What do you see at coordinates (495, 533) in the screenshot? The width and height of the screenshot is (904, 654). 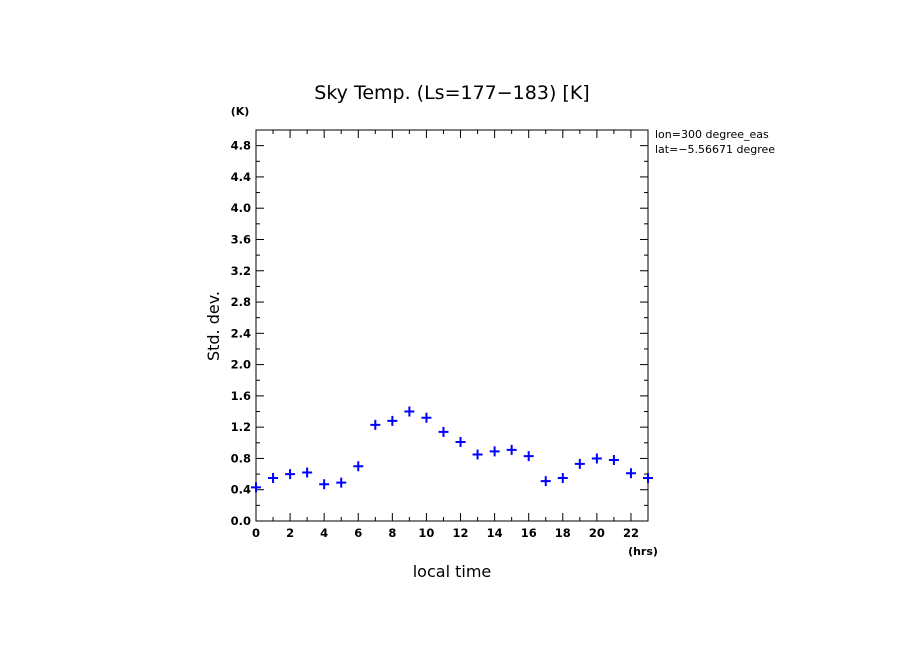 I see `x-tick-label: 14` at bounding box center [495, 533].